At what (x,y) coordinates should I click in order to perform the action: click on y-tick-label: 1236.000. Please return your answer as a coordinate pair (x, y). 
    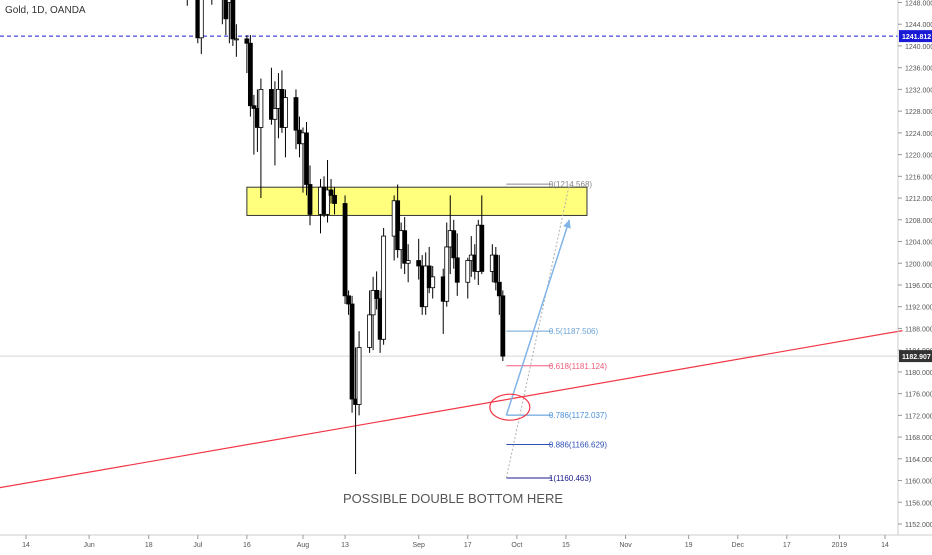
    Looking at the image, I should click on (918, 69).